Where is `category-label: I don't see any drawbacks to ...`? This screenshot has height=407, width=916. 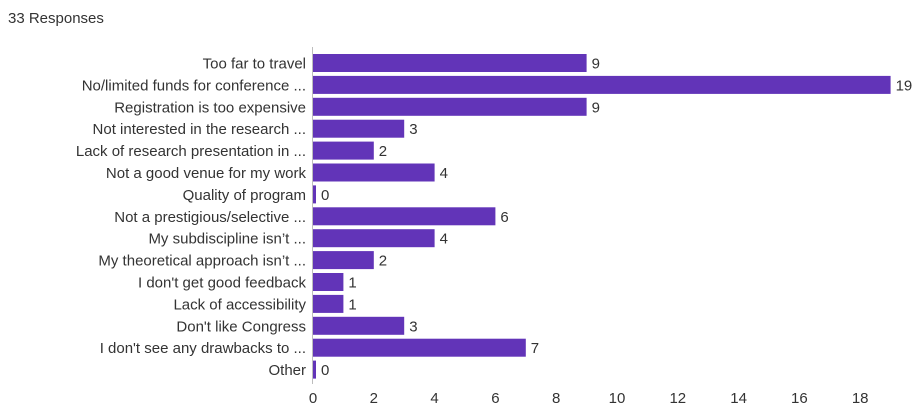 category-label: I don't see any drawbacks to ... is located at coordinates (203, 348).